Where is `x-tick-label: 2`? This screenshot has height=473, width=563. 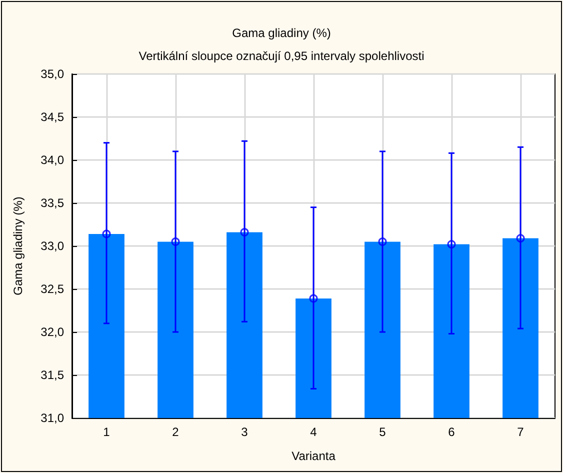 x-tick-label: 2 is located at coordinates (176, 432).